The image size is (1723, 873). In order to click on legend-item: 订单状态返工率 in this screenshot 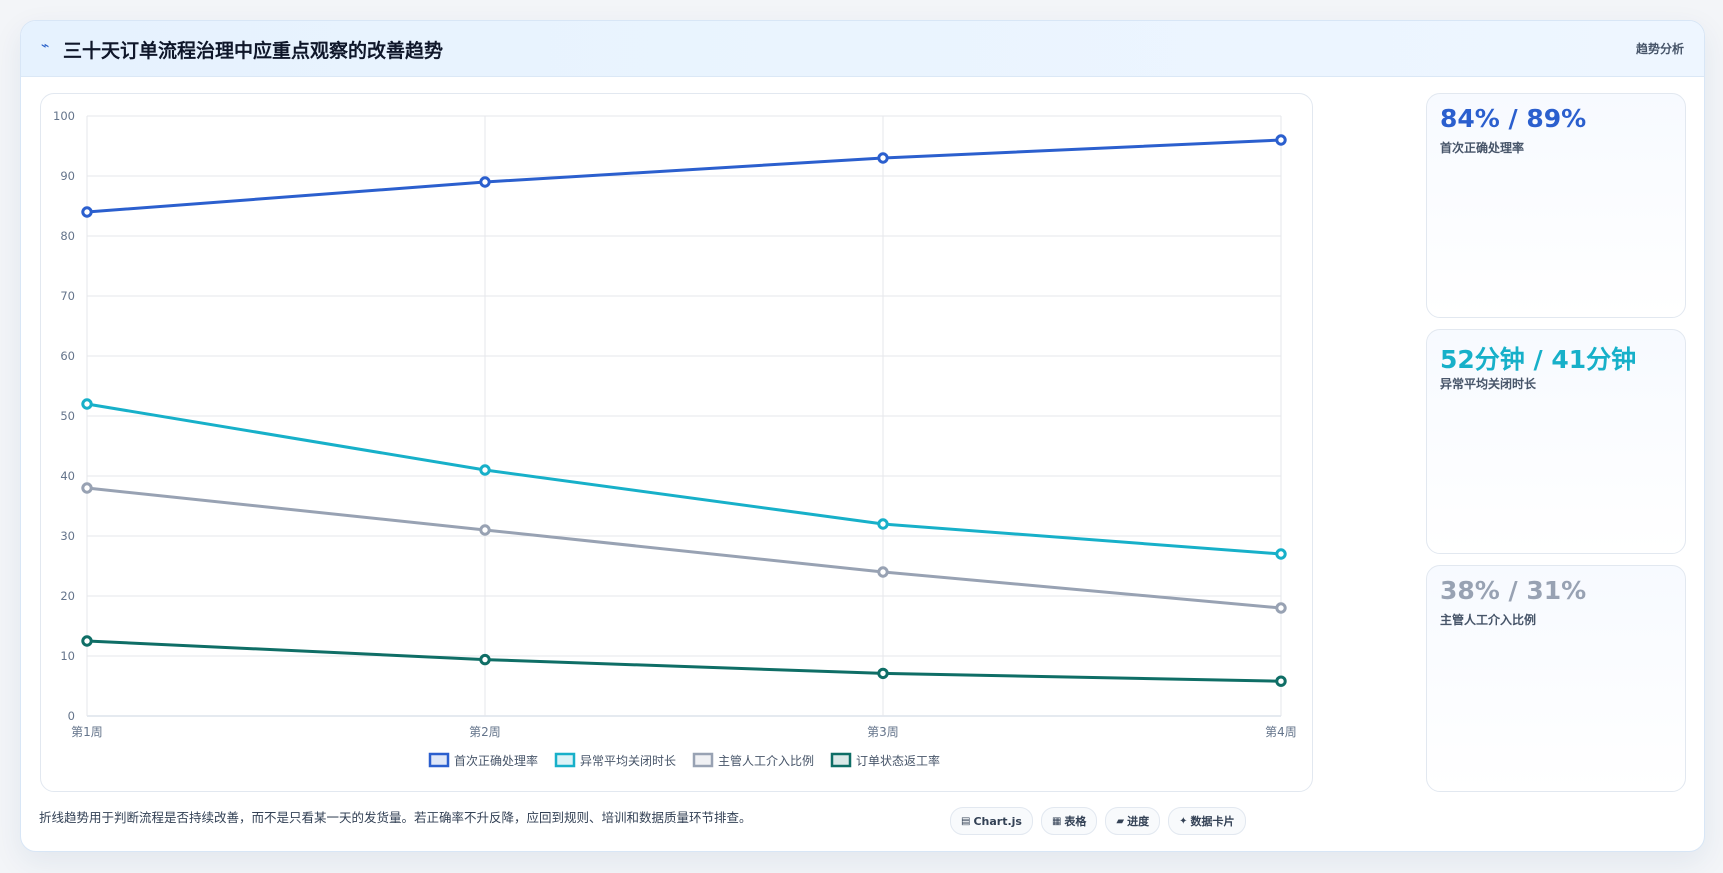, I will do `click(885, 760)`.